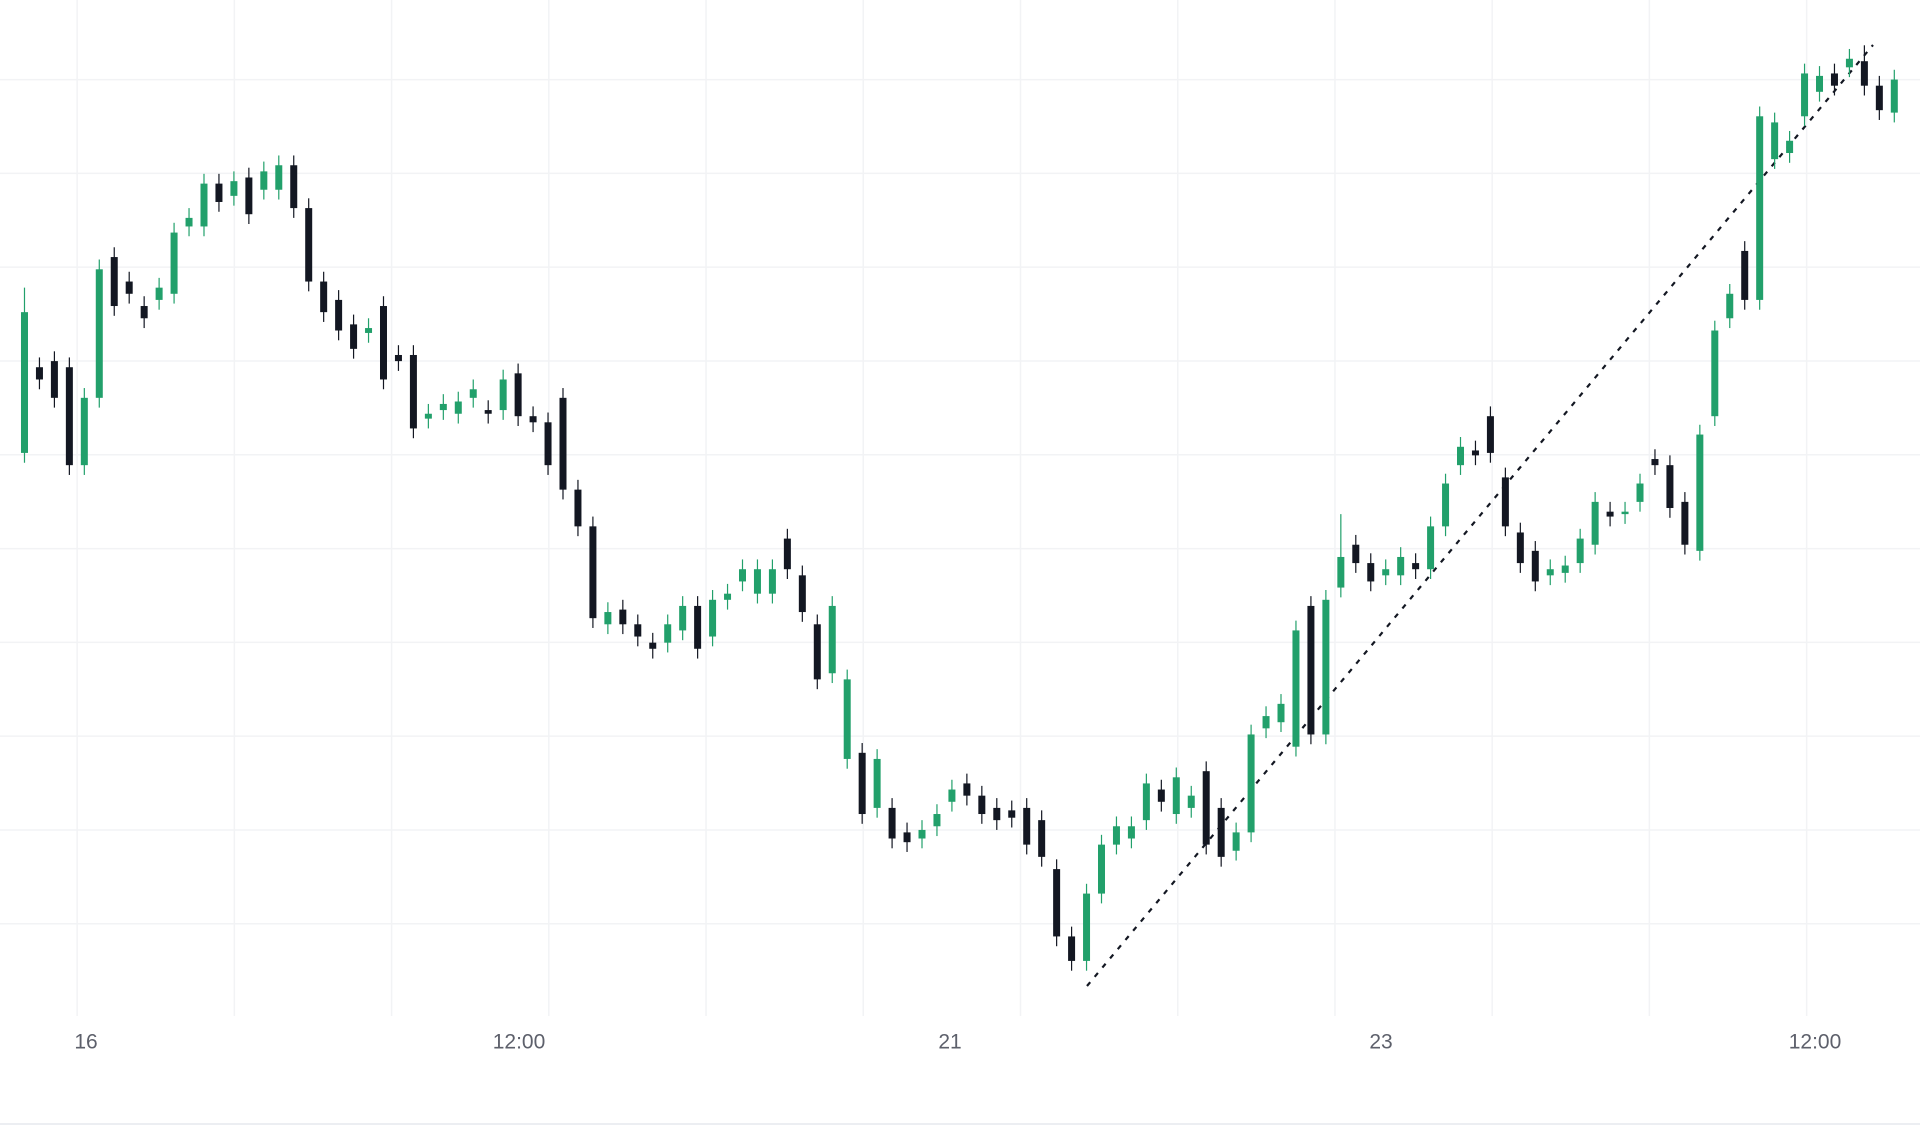 The width and height of the screenshot is (1920, 1126). Describe the element at coordinates (1380, 1042) in the screenshot. I see `x-tick-label: 23` at that location.